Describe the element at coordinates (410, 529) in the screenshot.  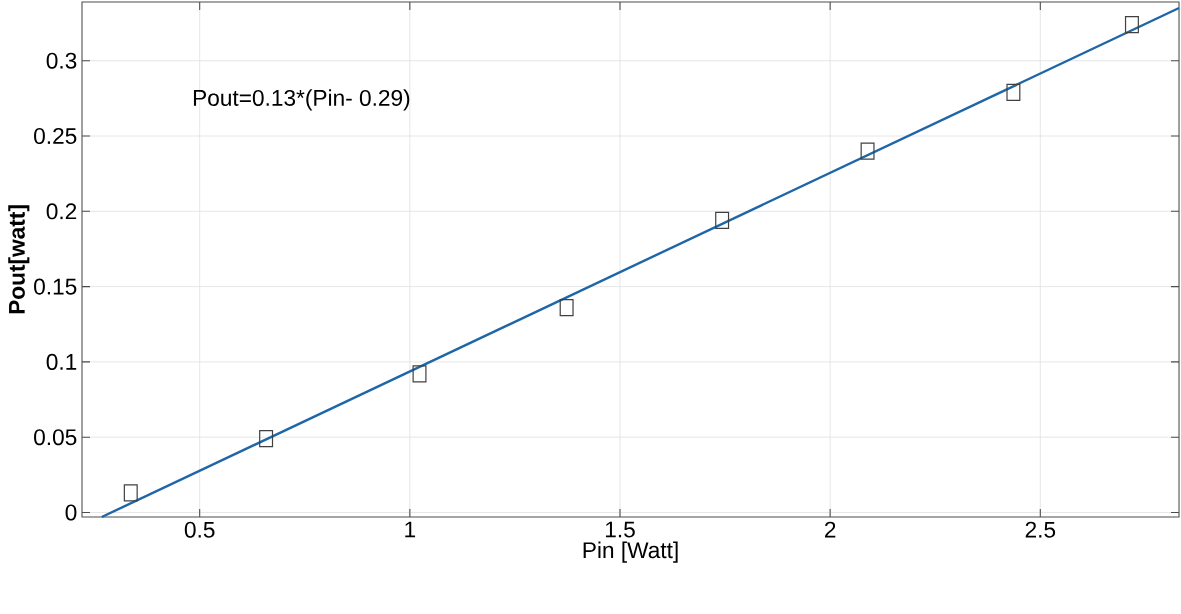
I see `x-tick-label: 1` at that location.